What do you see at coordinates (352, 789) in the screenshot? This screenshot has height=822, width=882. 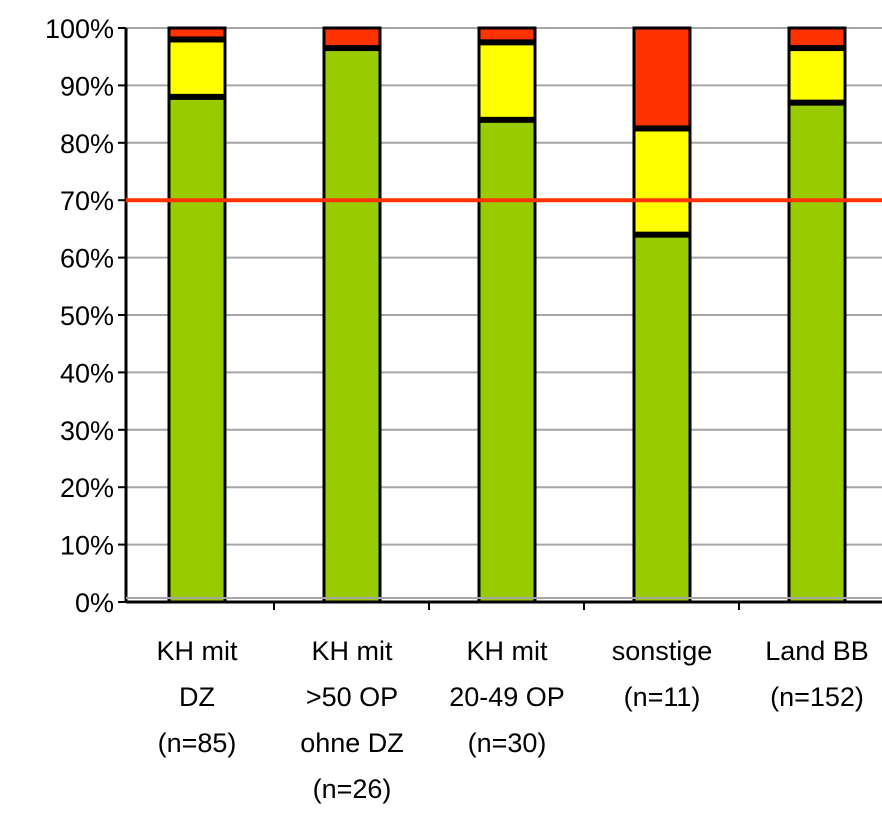 I see `x-category-label-line: (n=26)` at bounding box center [352, 789].